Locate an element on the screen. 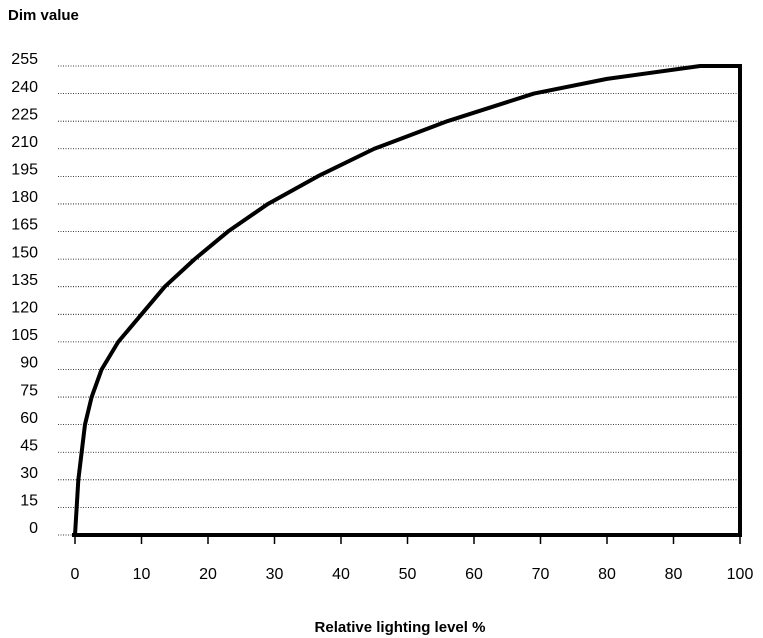 This screenshot has height=638, width=763. y-tick-label: 60 is located at coordinates (29, 418).